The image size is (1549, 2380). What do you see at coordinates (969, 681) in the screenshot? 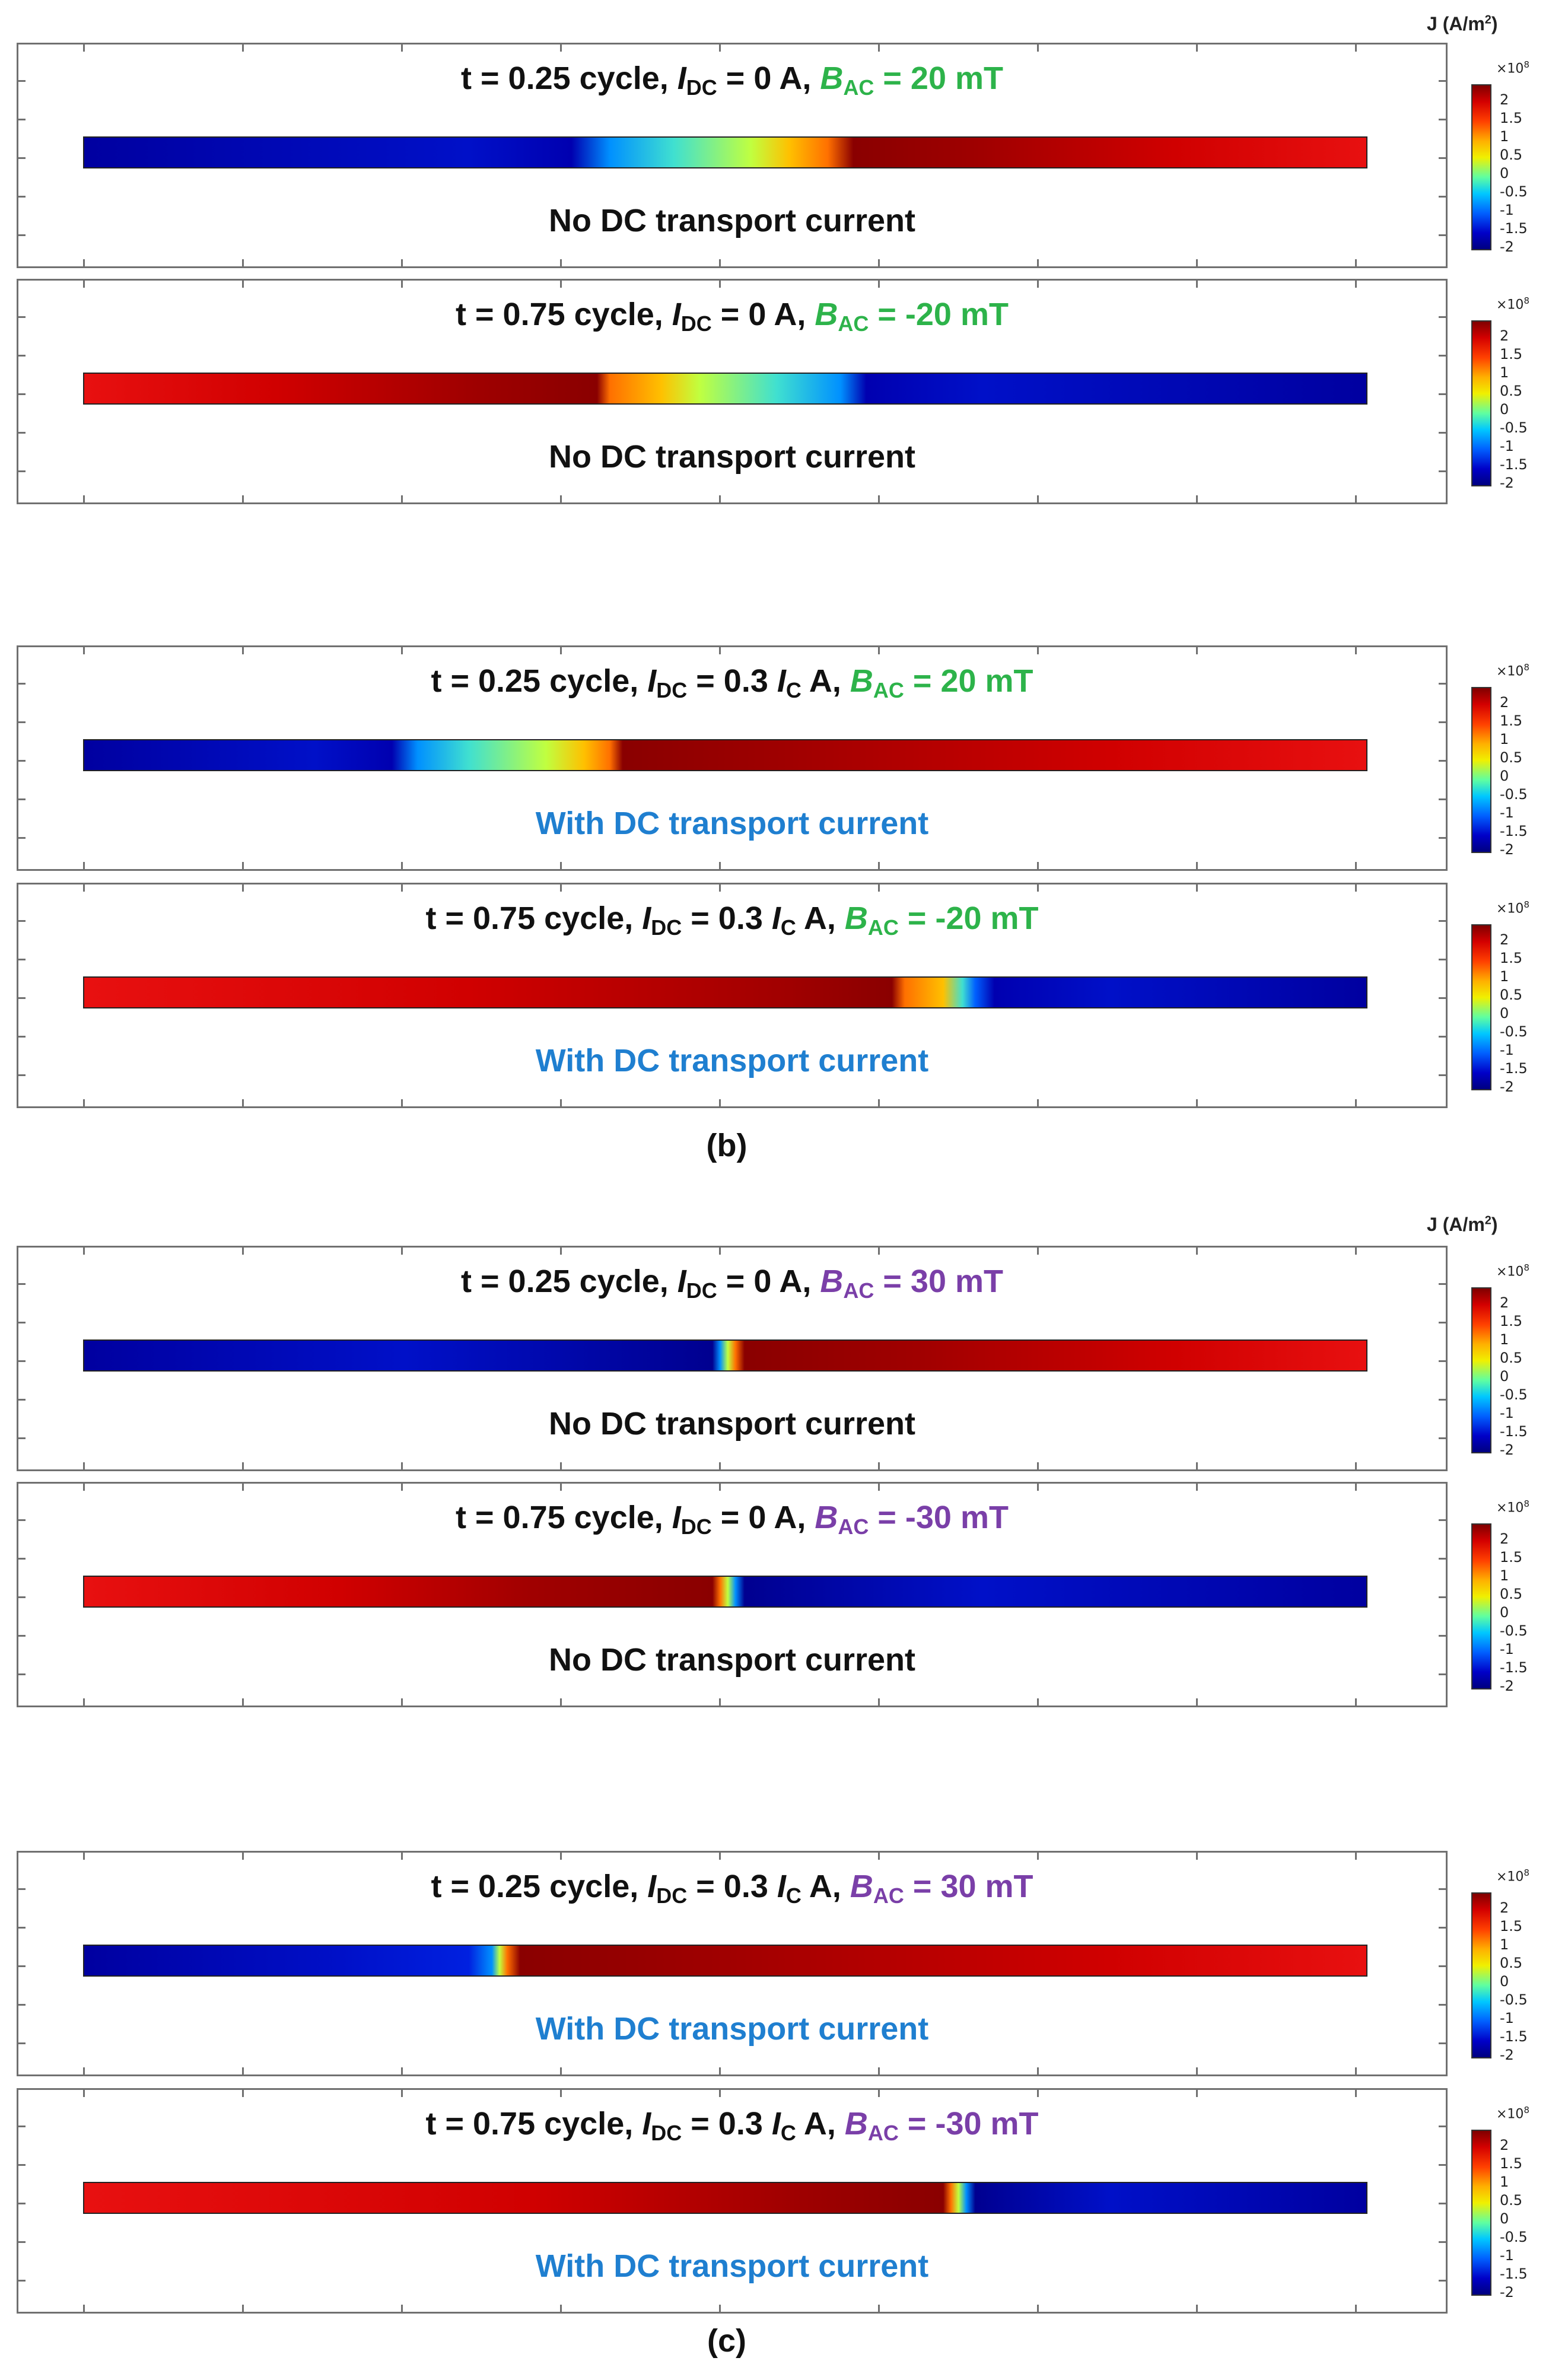
I see `title-bac-value: = 20 mT` at bounding box center [969, 681].